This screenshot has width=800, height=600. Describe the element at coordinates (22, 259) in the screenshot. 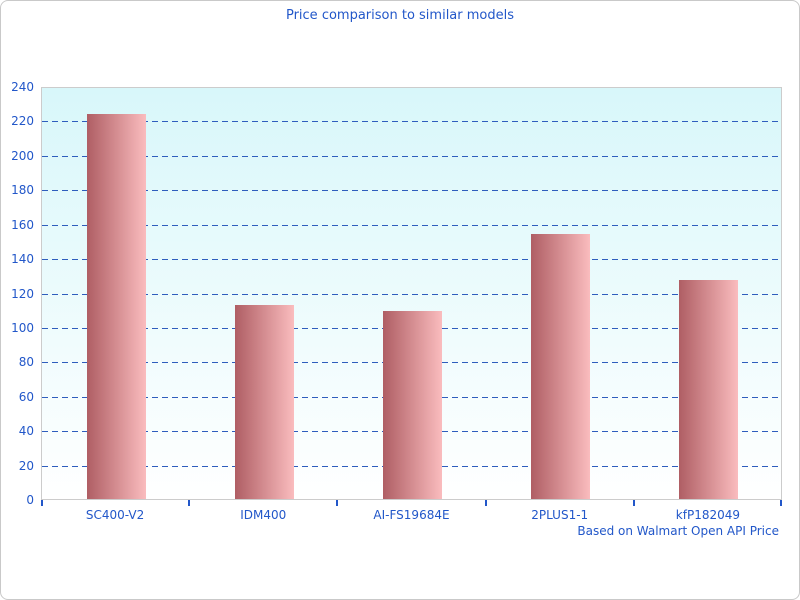

I see `y-axis-label: 140` at that location.